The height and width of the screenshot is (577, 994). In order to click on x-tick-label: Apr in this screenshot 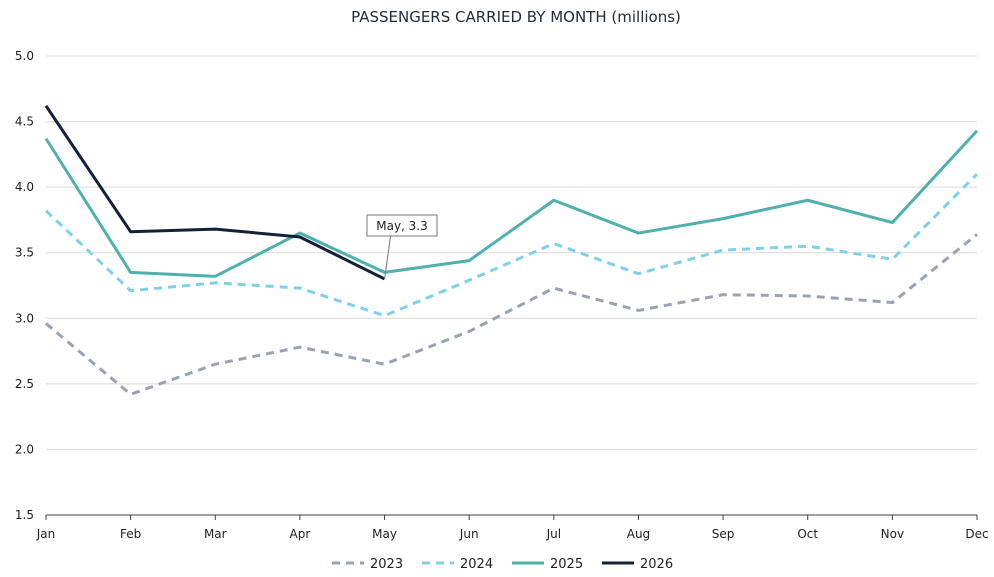, I will do `click(300, 534)`.